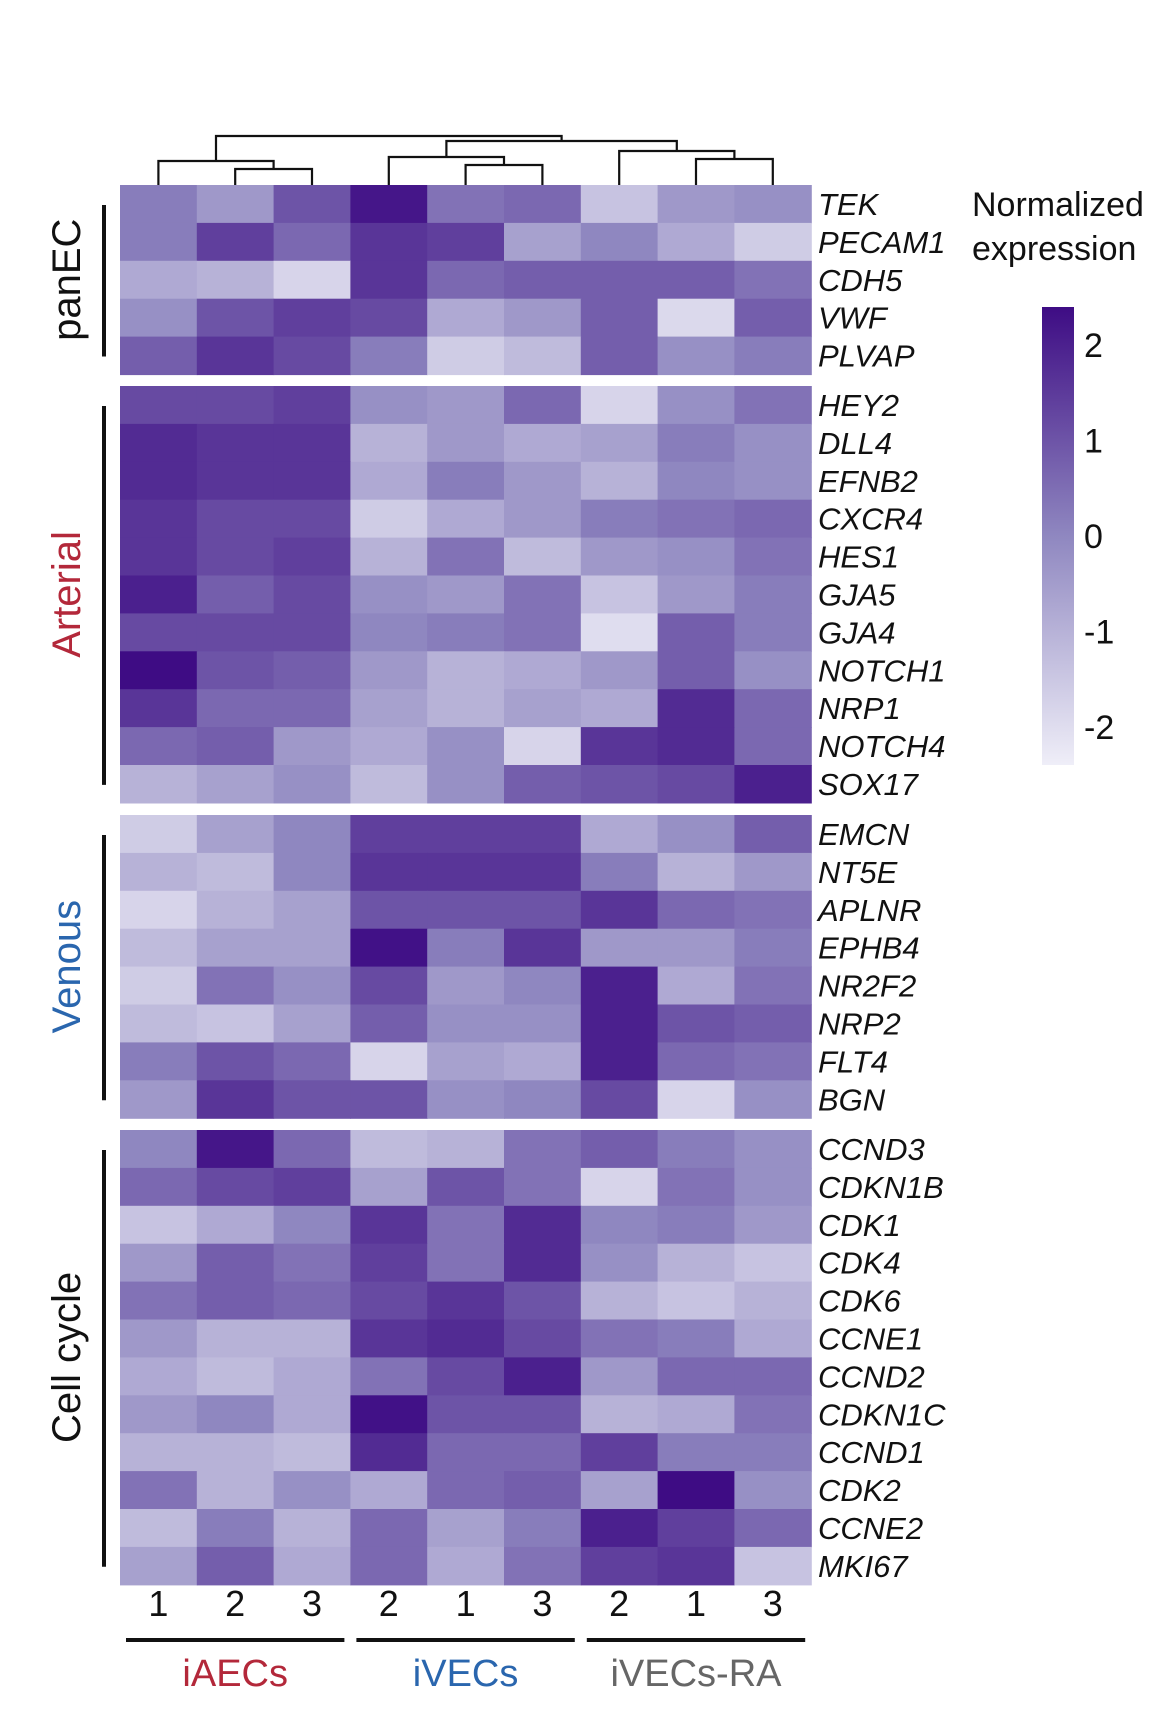 This screenshot has height=1728, width=1176. I want to click on gene-label: HES1, so click(858, 557).